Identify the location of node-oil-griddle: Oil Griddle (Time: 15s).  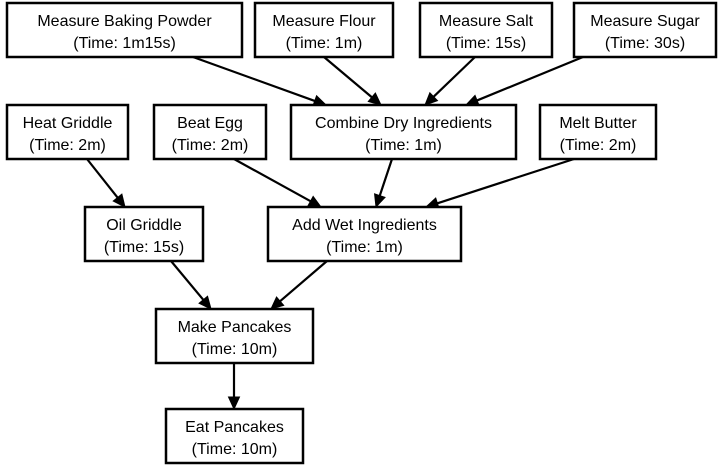
(144, 234).